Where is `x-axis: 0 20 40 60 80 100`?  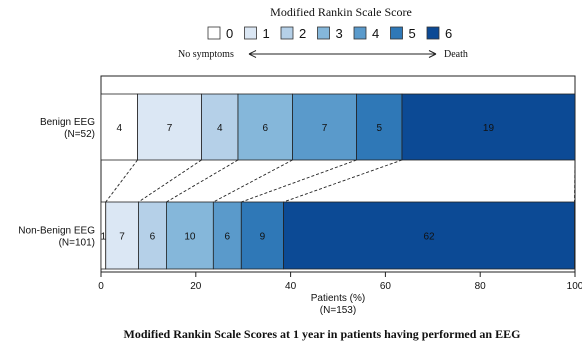
x-axis: 0 20 40 60 80 100 is located at coordinates (340, 282).